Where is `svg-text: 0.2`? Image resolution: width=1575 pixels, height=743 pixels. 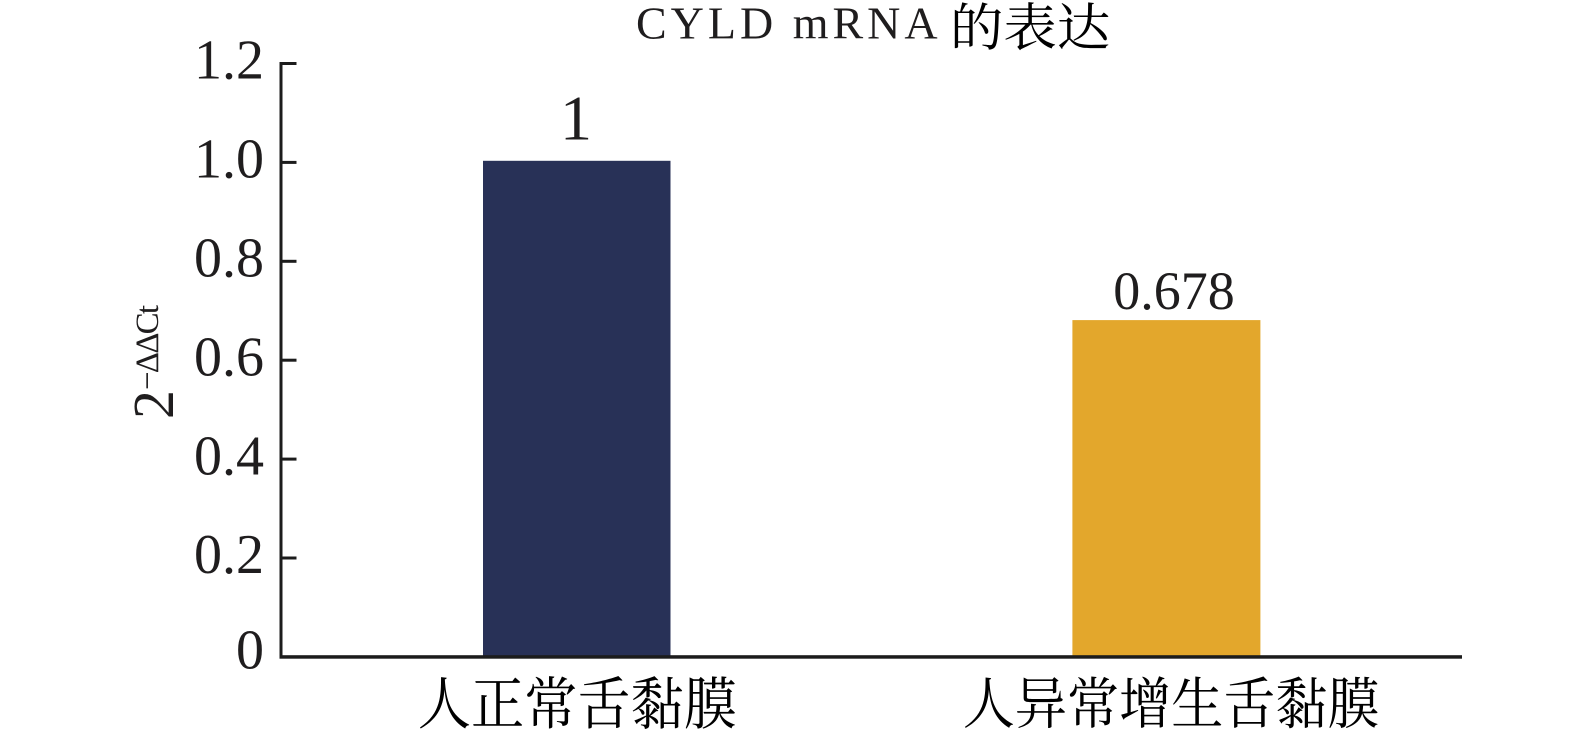
svg-text: 0.2 is located at coordinates (229, 555).